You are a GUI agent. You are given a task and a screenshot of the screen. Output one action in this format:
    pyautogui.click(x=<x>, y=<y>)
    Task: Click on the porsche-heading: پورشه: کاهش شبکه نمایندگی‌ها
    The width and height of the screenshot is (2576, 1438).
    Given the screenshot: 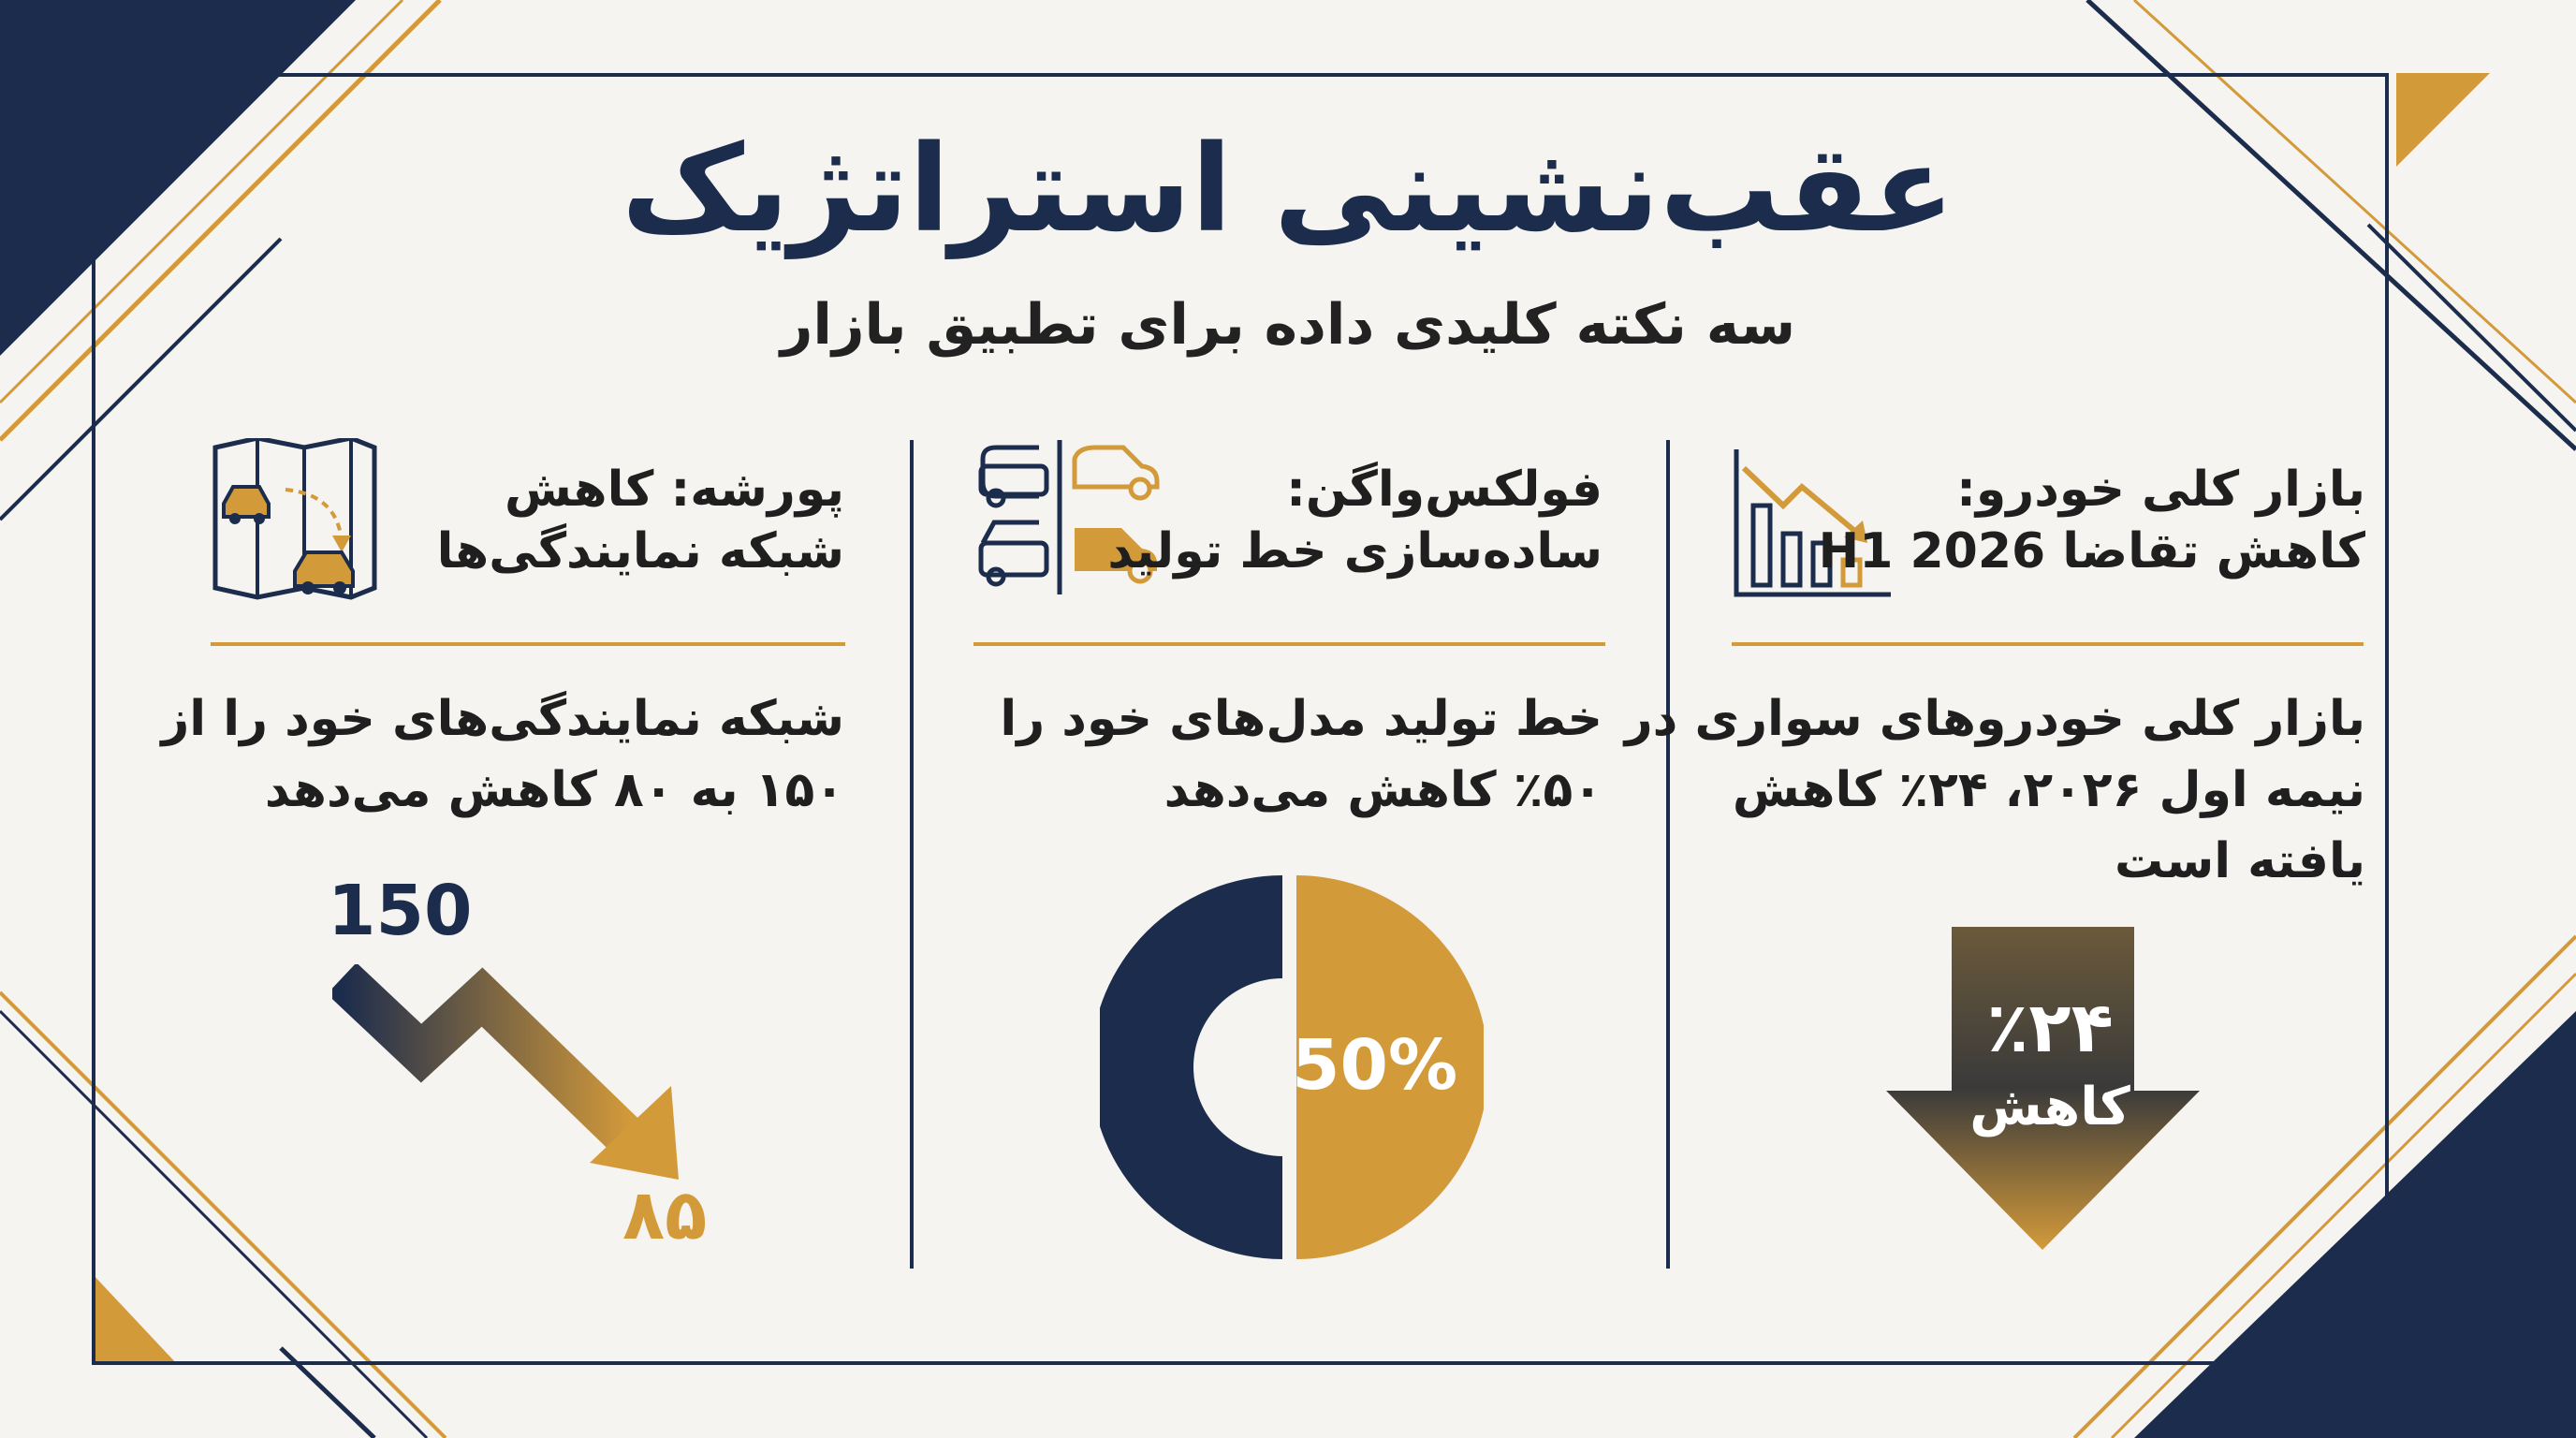 What is the action you would take?
    pyautogui.click(x=640, y=520)
    